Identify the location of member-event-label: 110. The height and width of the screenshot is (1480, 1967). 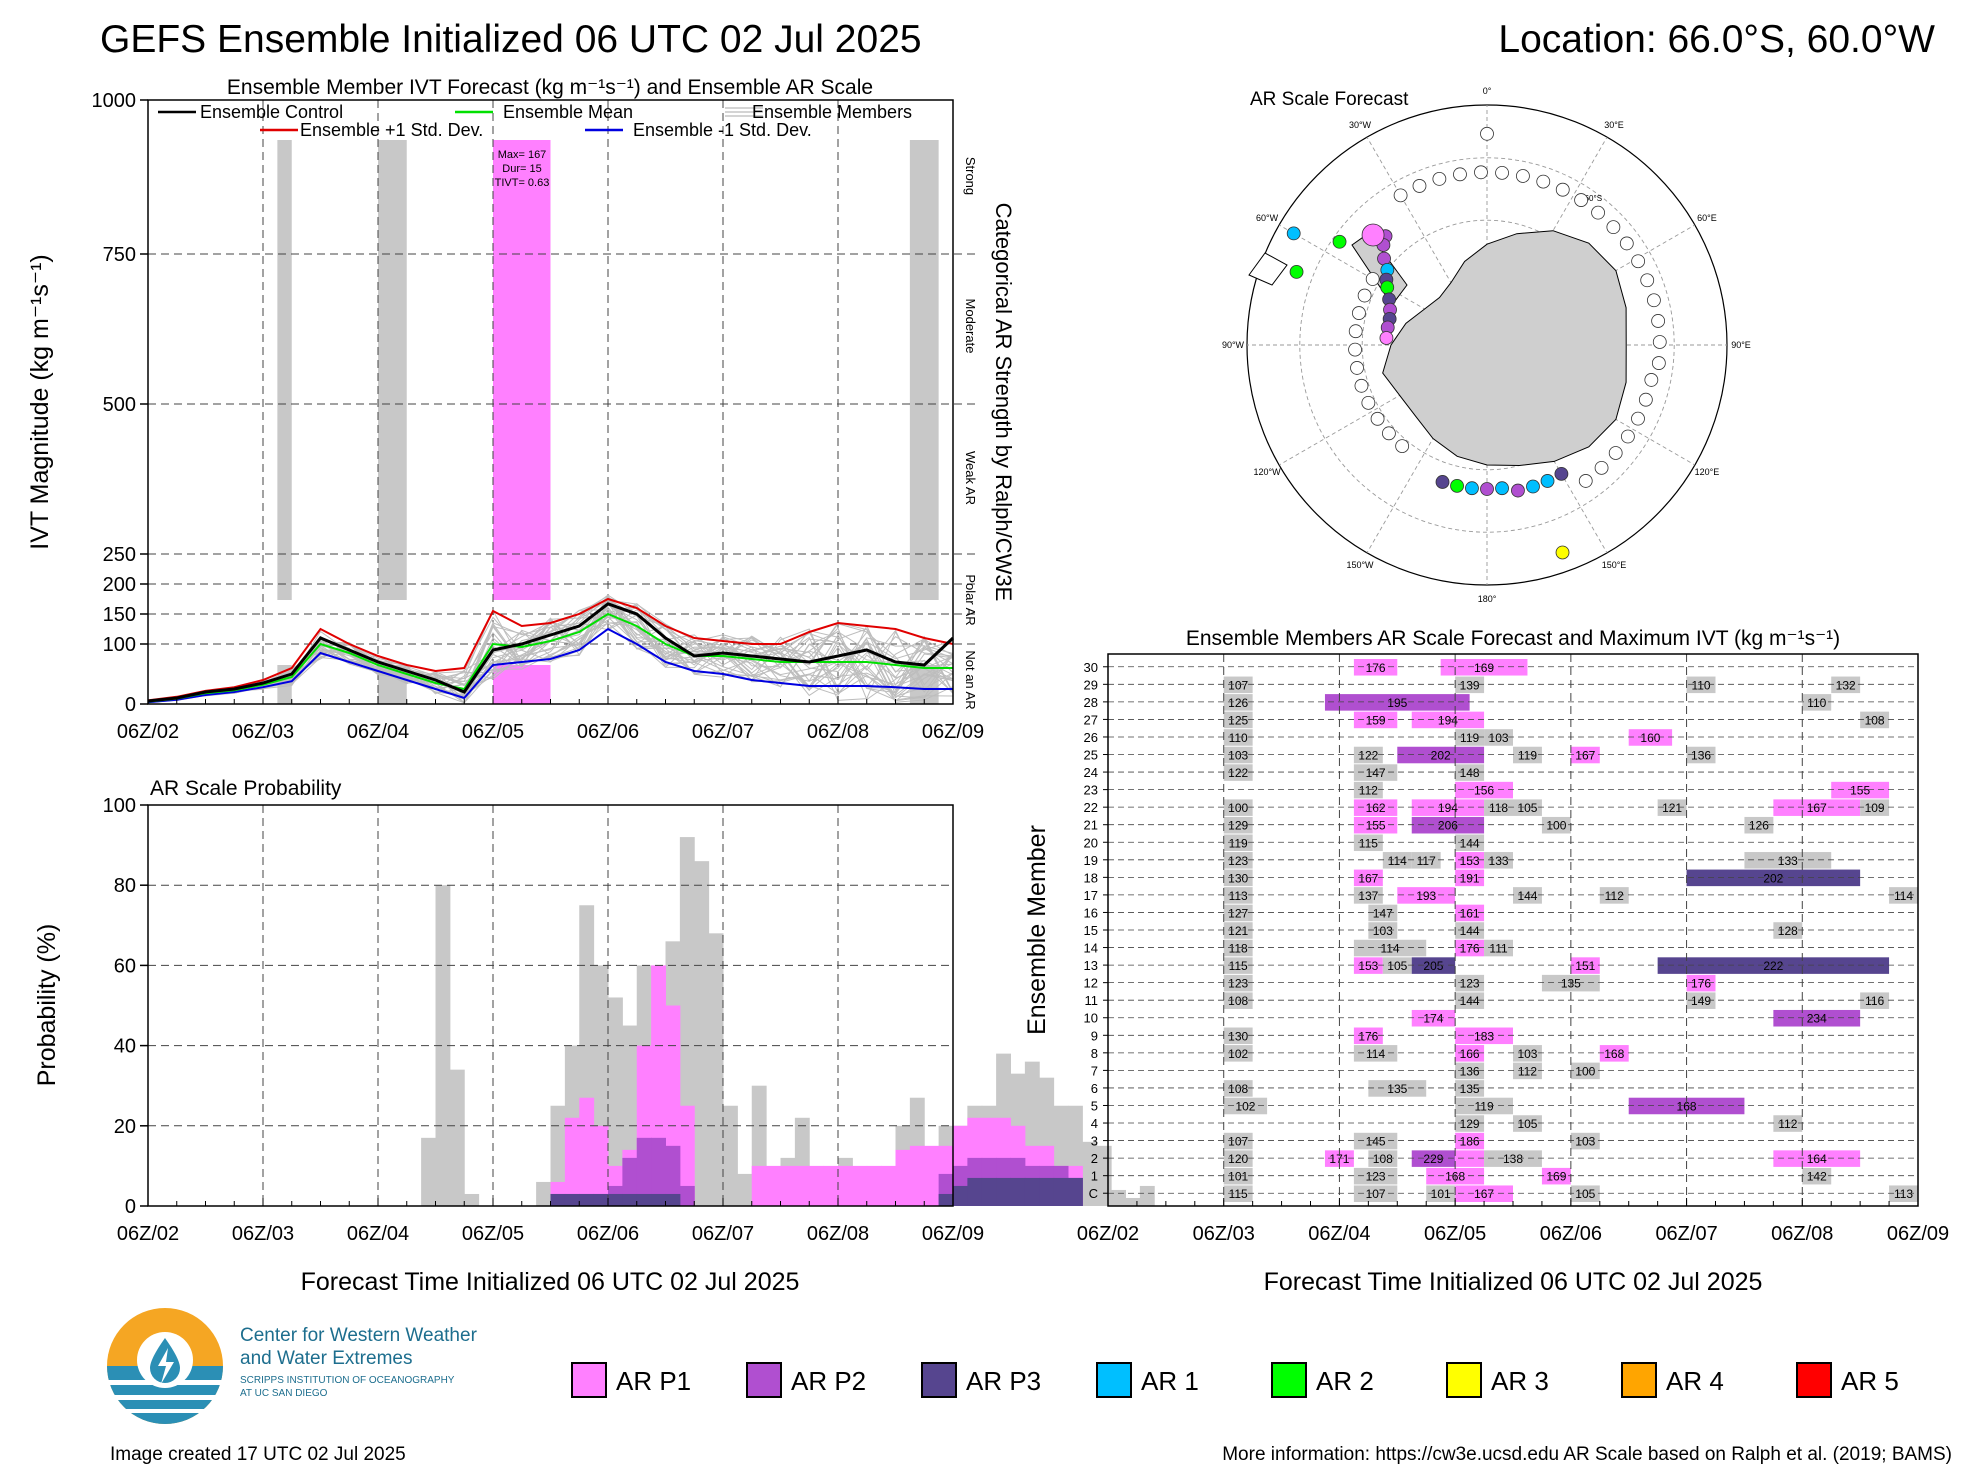
(1238, 738).